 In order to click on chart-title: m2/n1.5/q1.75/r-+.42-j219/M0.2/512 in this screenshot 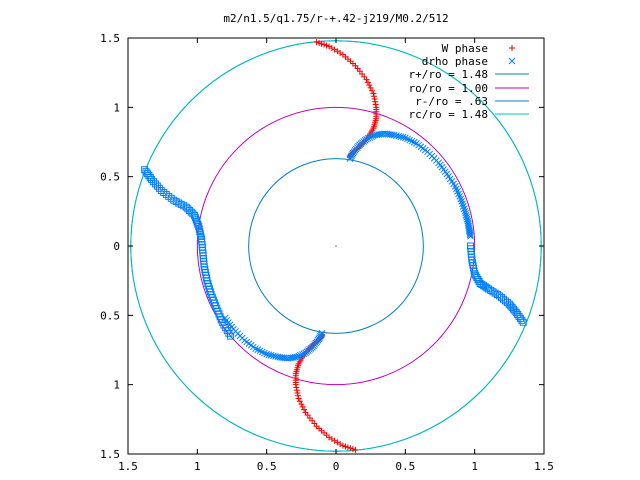, I will do `click(335, 18)`.